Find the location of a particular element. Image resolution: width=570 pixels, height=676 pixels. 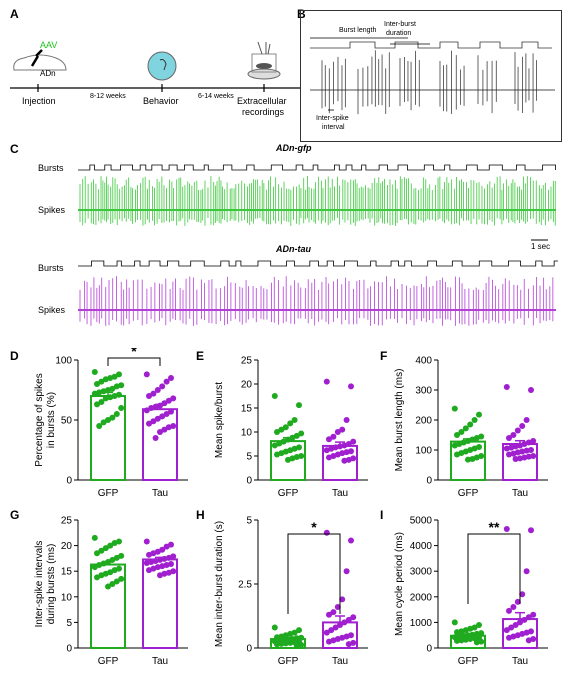

y-tick-label: 3000 is located at coordinates (421, 572).